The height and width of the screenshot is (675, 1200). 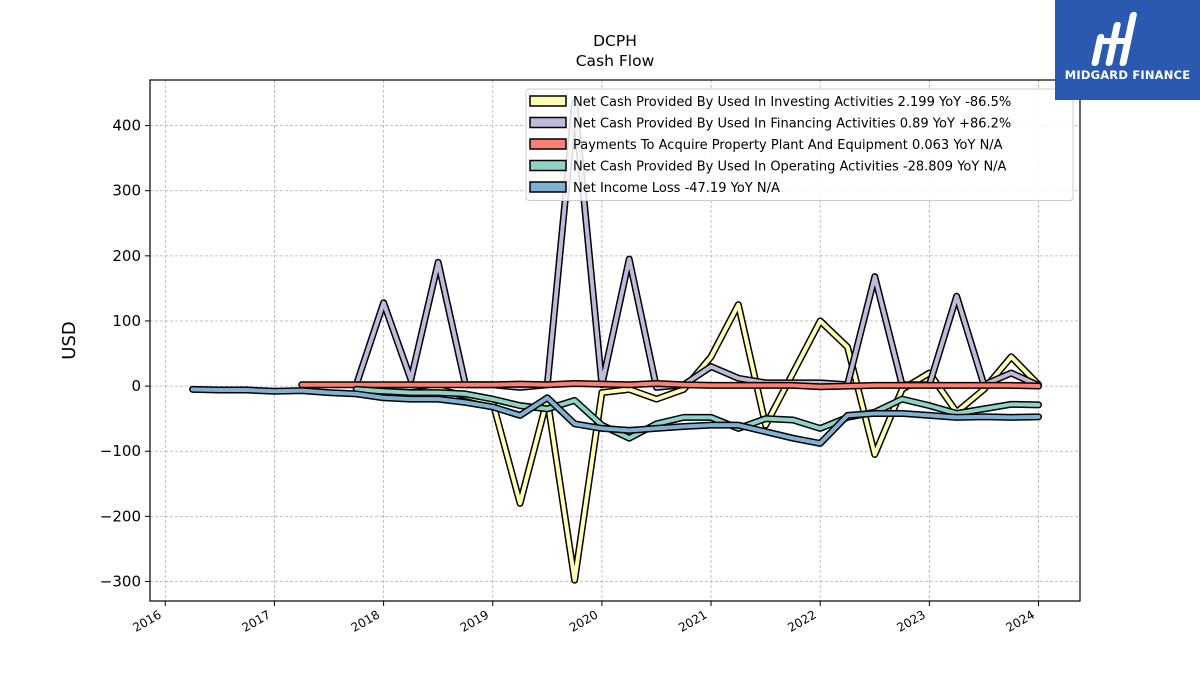 What do you see at coordinates (126, 126) in the screenshot?
I see `y-tick-label: 400` at bounding box center [126, 126].